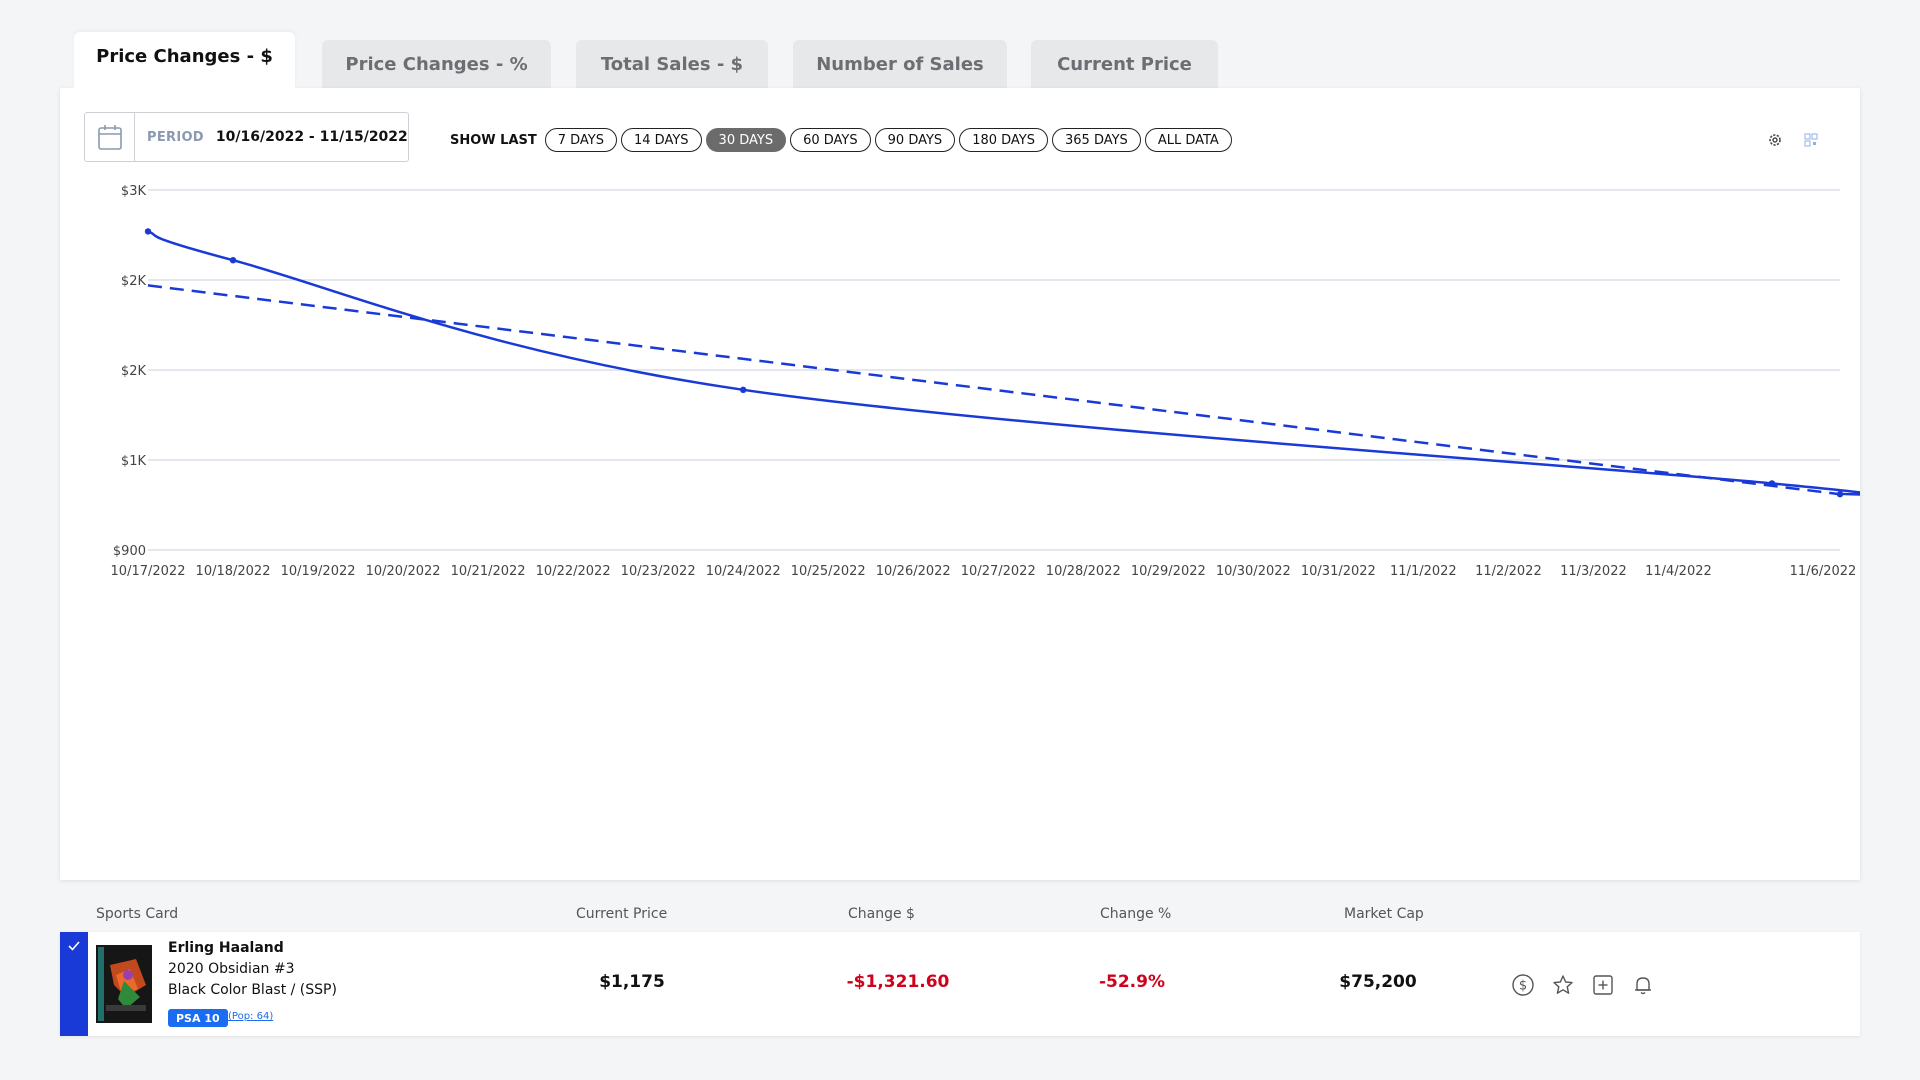  What do you see at coordinates (913, 571) in the screenshot?
I see `x-tick-label: 10/26/2022` at bounding box center [913, 571].